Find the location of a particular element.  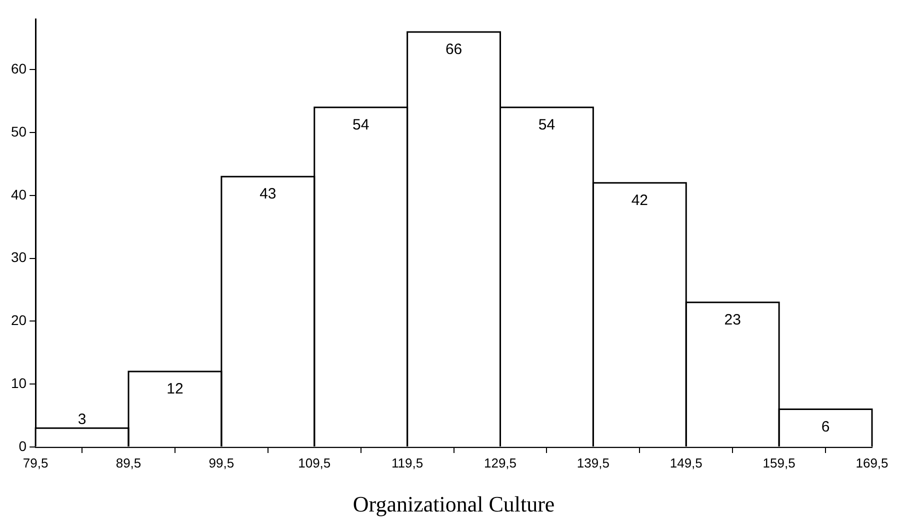

x-tick-label: 159,5 is located at coordinates (779, 462).